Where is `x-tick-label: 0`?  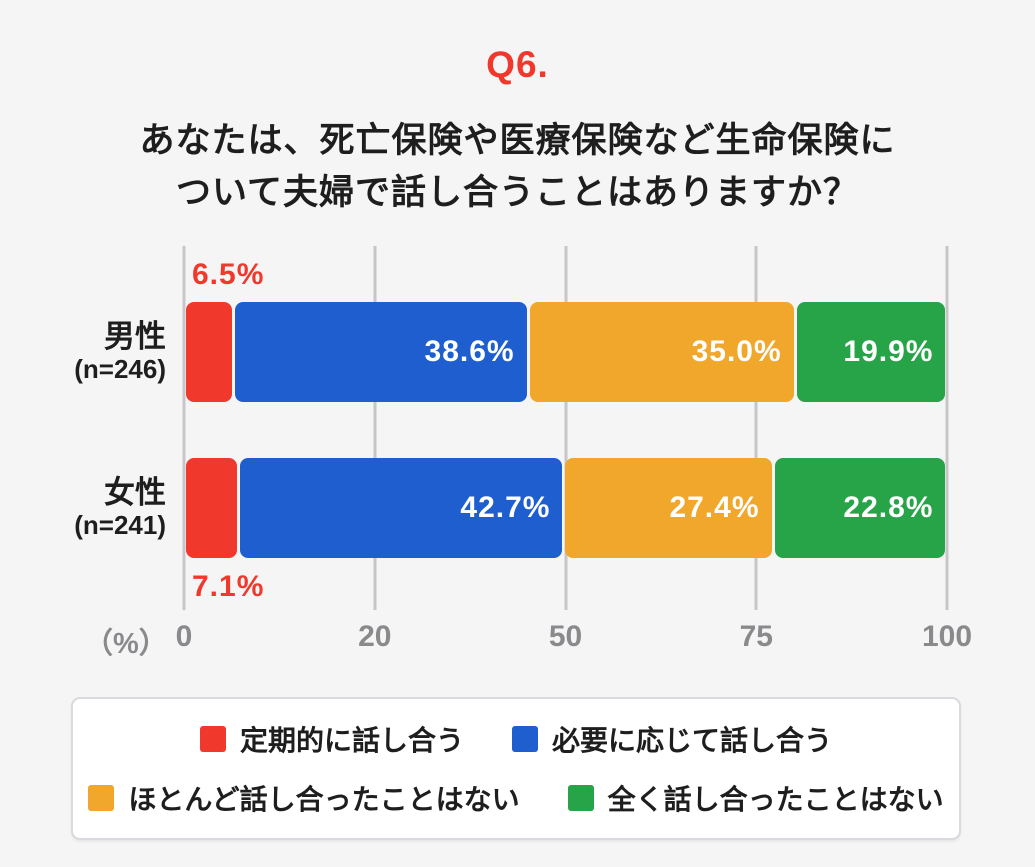 x-tick-label: 0 is located at coordinates (184, 636).